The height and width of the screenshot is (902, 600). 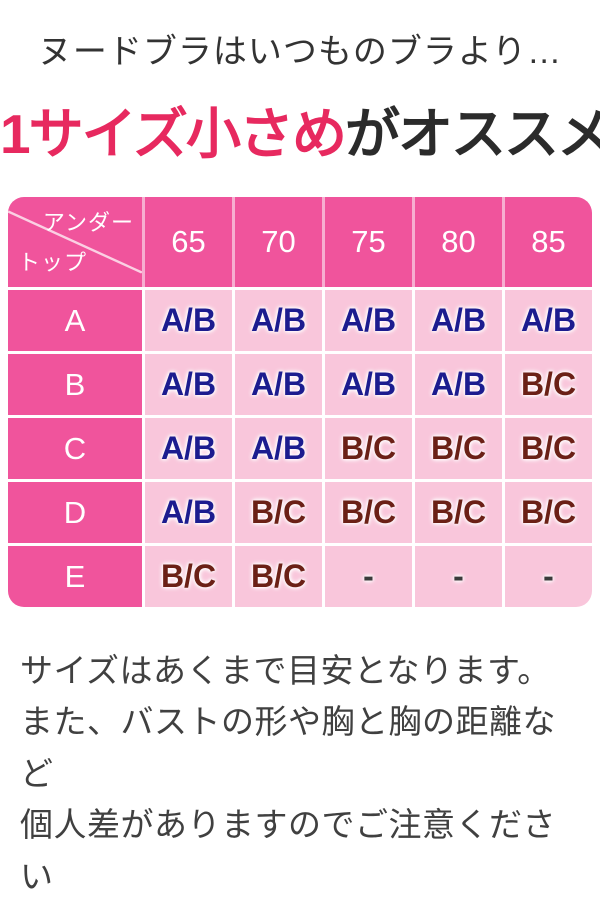 What do you see at coordinates (547, 242) in the screenshot?
I see `column-header-85: 85` at bounding box center [547, 242].